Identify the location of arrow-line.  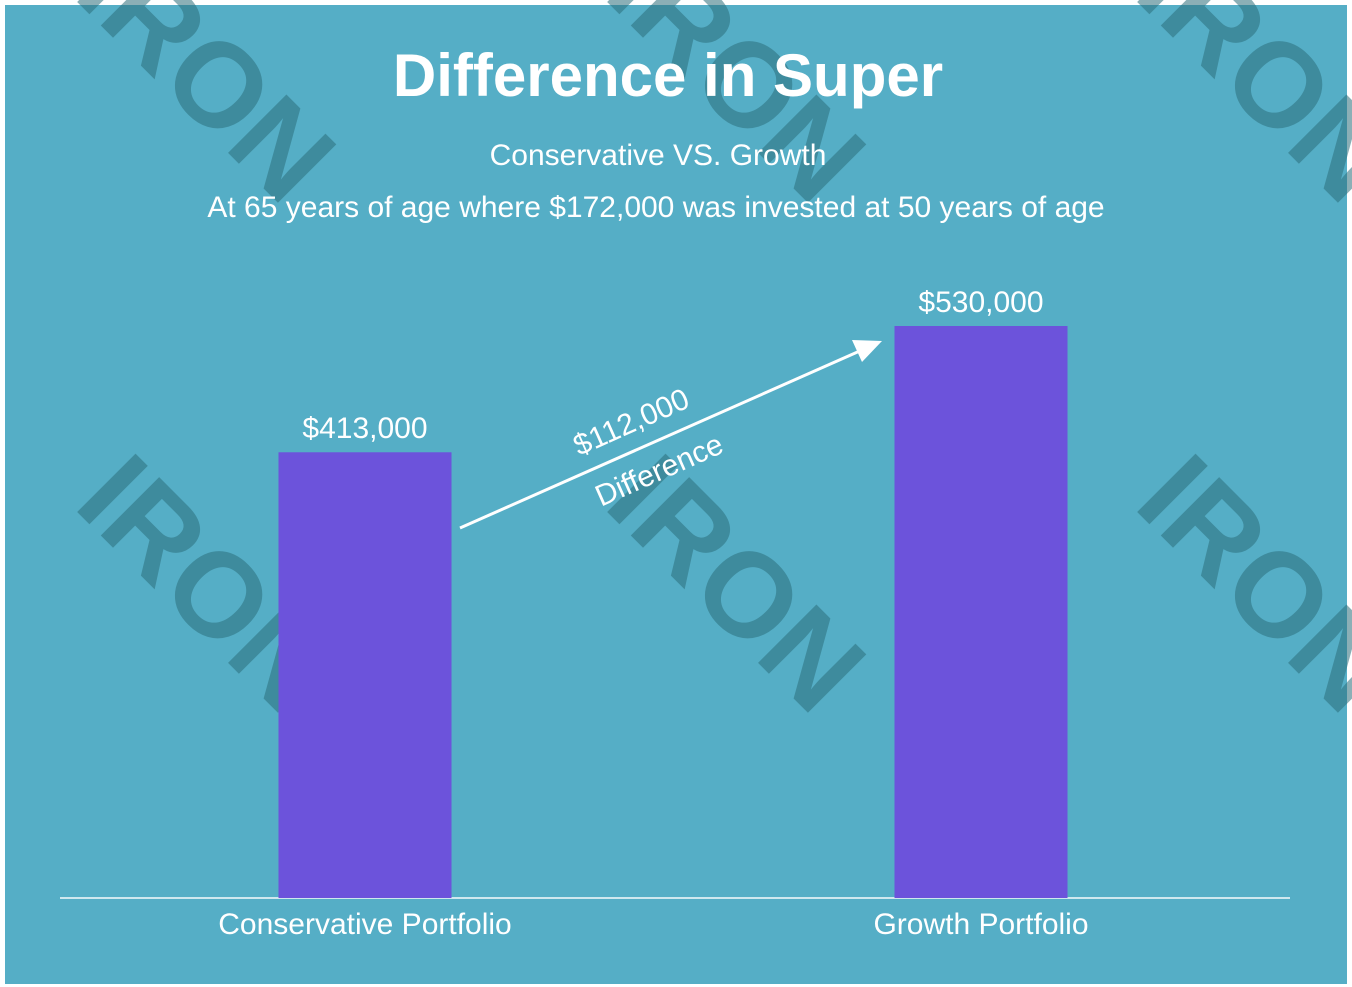
(661, 439).